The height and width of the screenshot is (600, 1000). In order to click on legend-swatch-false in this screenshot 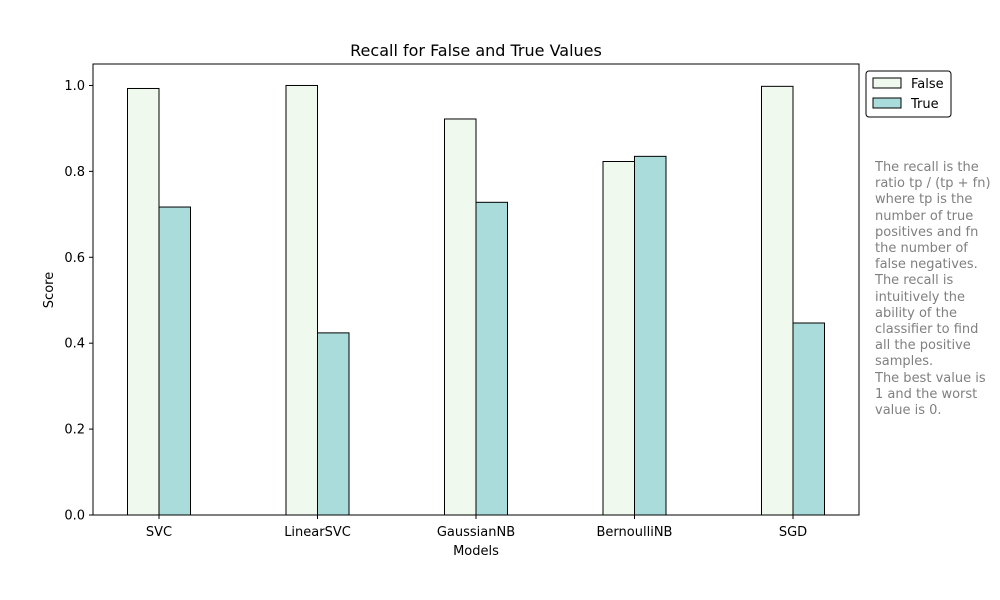, I will do `click(887, 83)`.